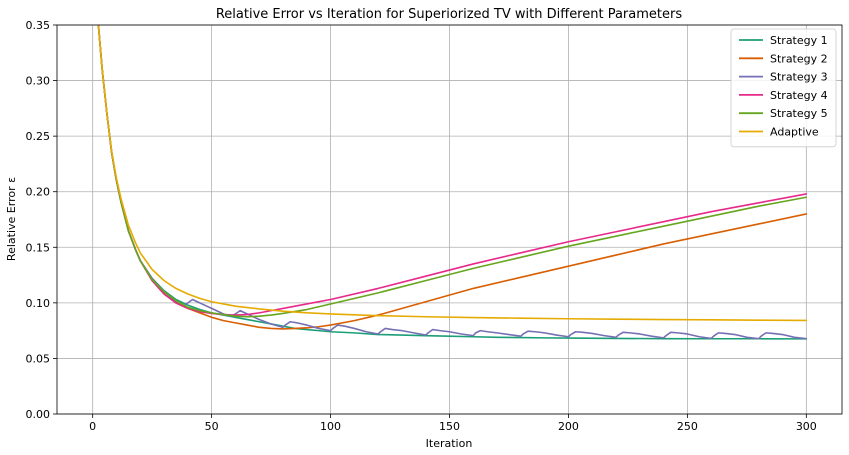 Image resolution: width=849 pixels, height=455 pixels. Describe the element at coordinates (38, 247) in the screenshot. I see `y-tick-label: 0.15` at that location.